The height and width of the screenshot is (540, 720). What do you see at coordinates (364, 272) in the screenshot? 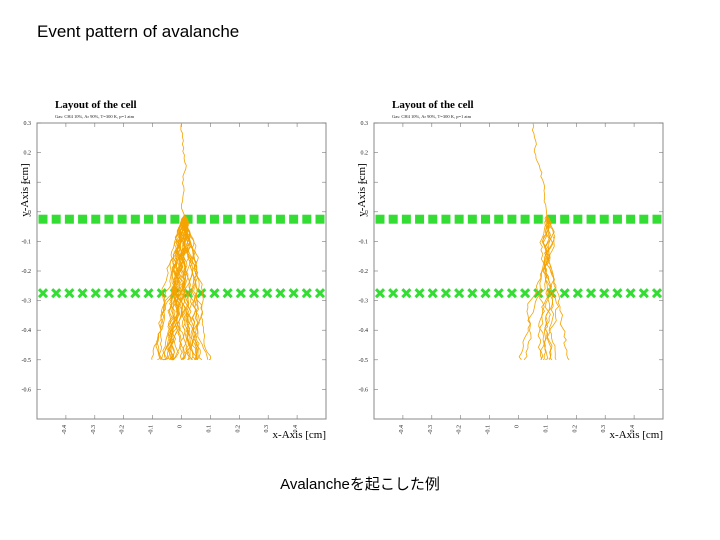
I see `y-tick-label: -0.2` at bounding box center [364, 272].